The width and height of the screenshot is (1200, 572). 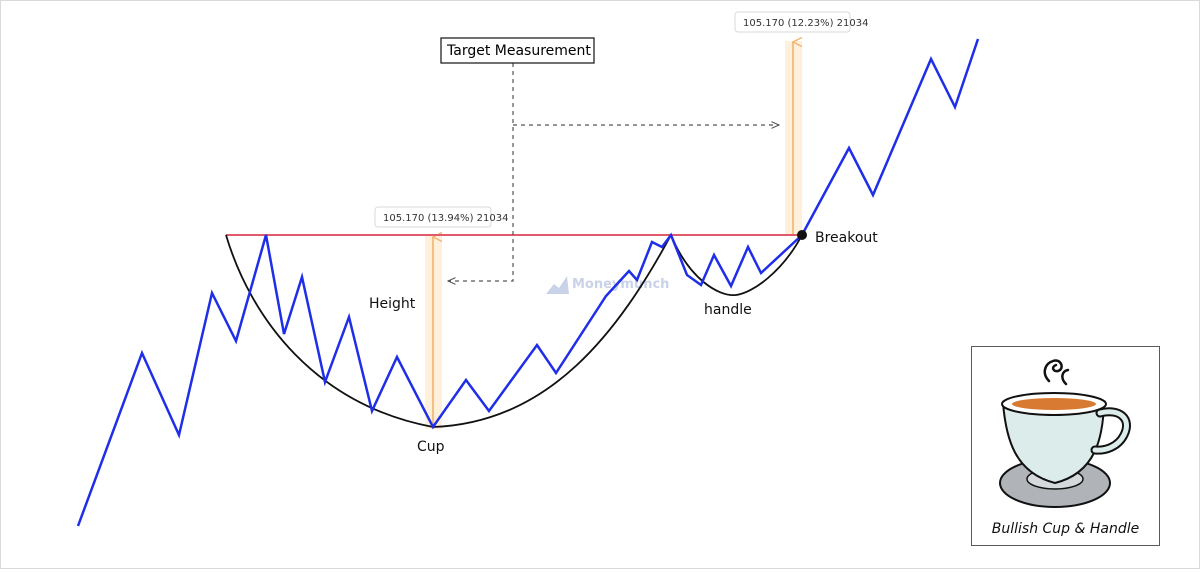 I want to click on cup-curve, so click(x=448, y=331).